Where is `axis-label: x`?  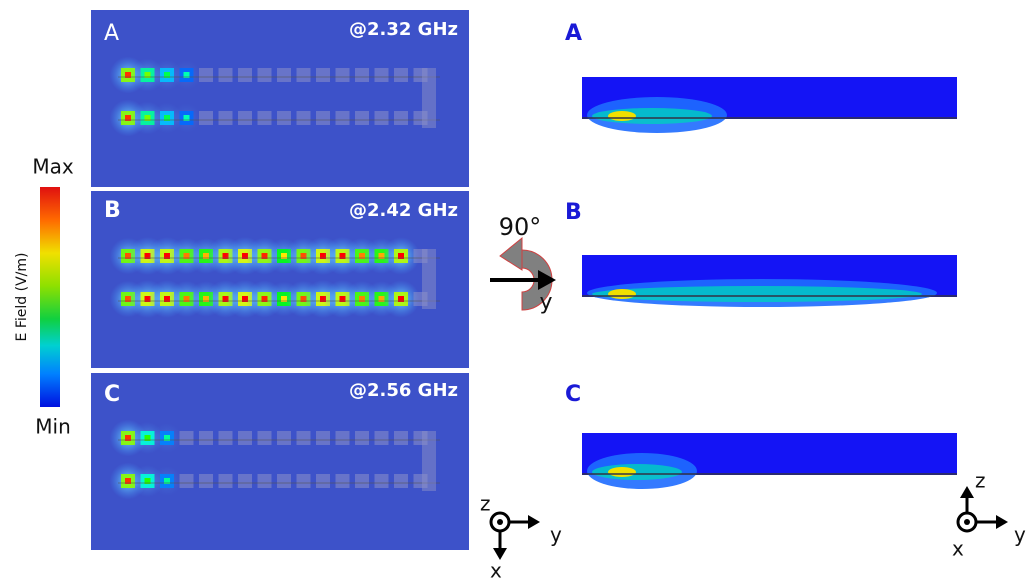
axis-label: x is located at coordinates (958, 549).